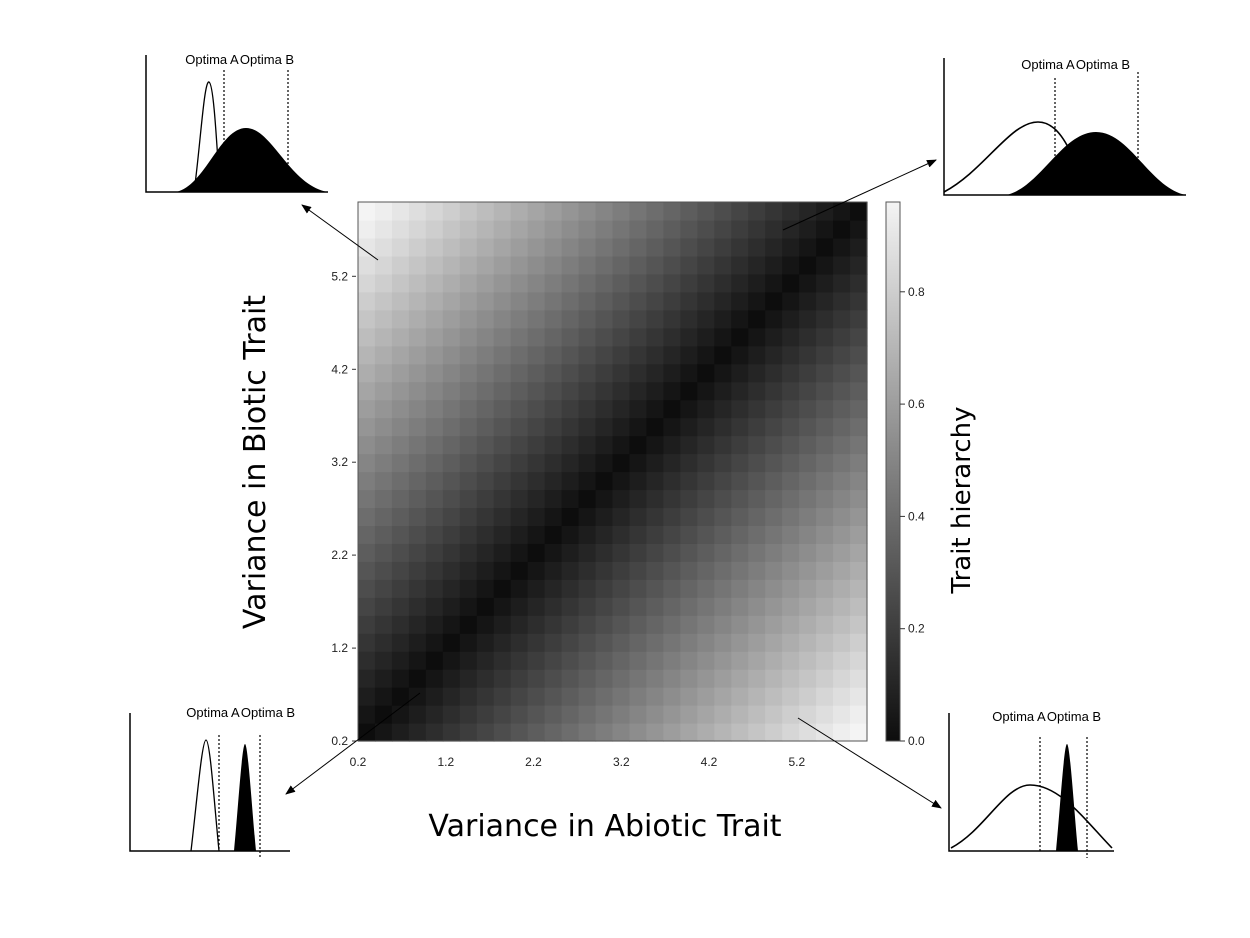 The image size is (1250, 938). Describe the element at coordinates (255, 462) in the screenshot. I see `y-axis-title: Variance in Biotic Trait` at that location.